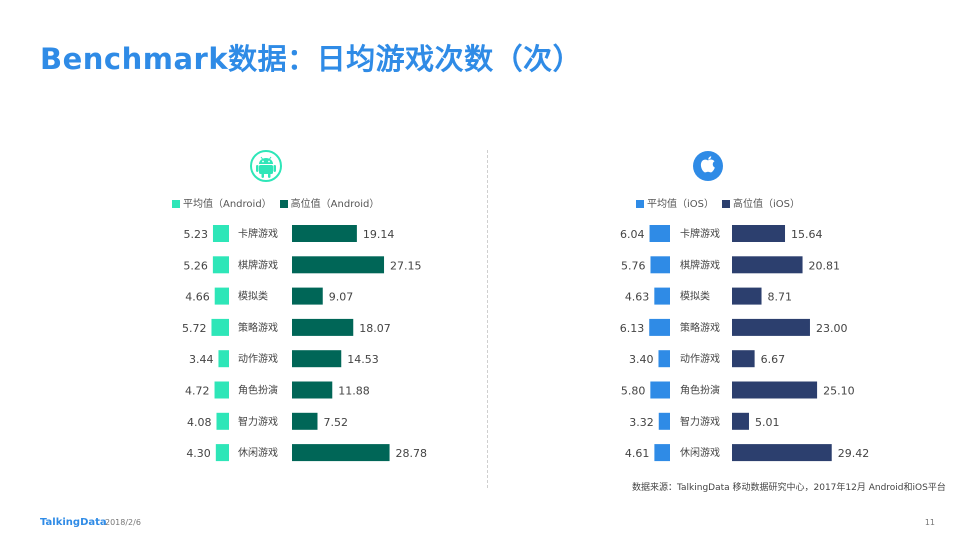 This screenshot has width=973, height=547. What do you see at coordinates (700, 452) in the screenshot?
I see `ios-category-label-7: 休闲游戏` at bounding box center [700, 452].